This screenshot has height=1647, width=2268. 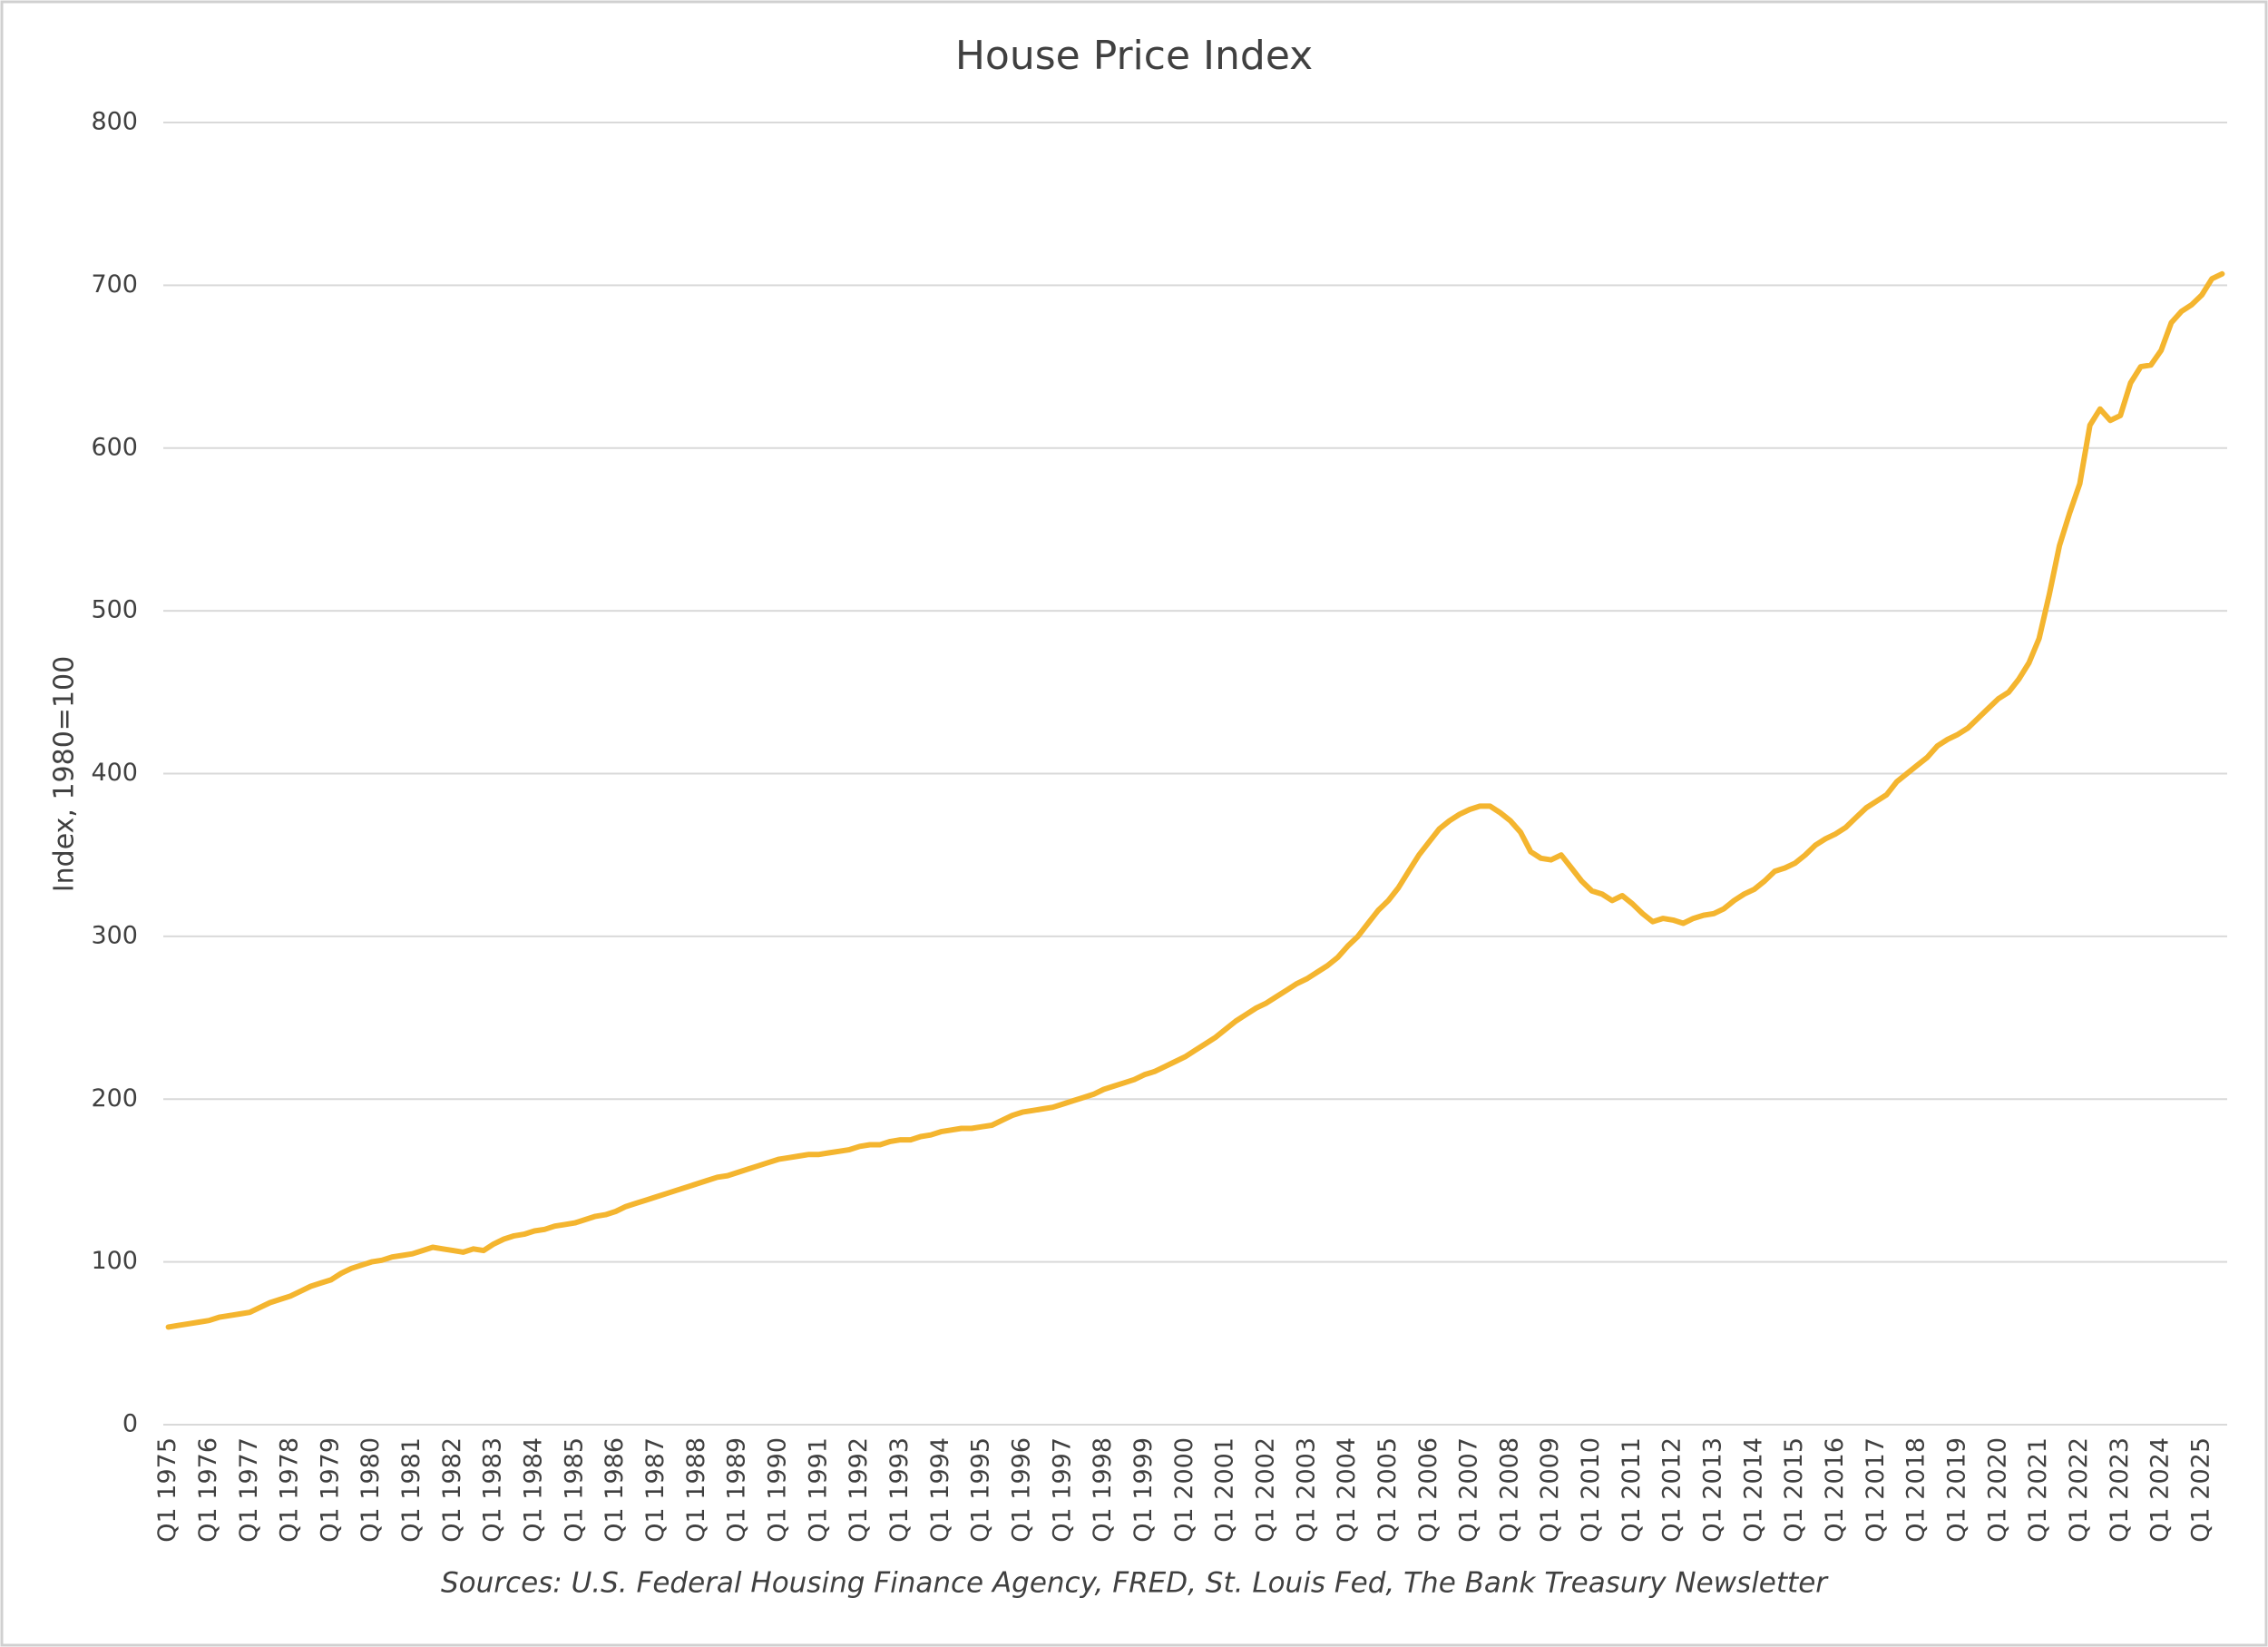 I want to click on x-tick-label: Q1 2003, so click(x=1306, y=1490).